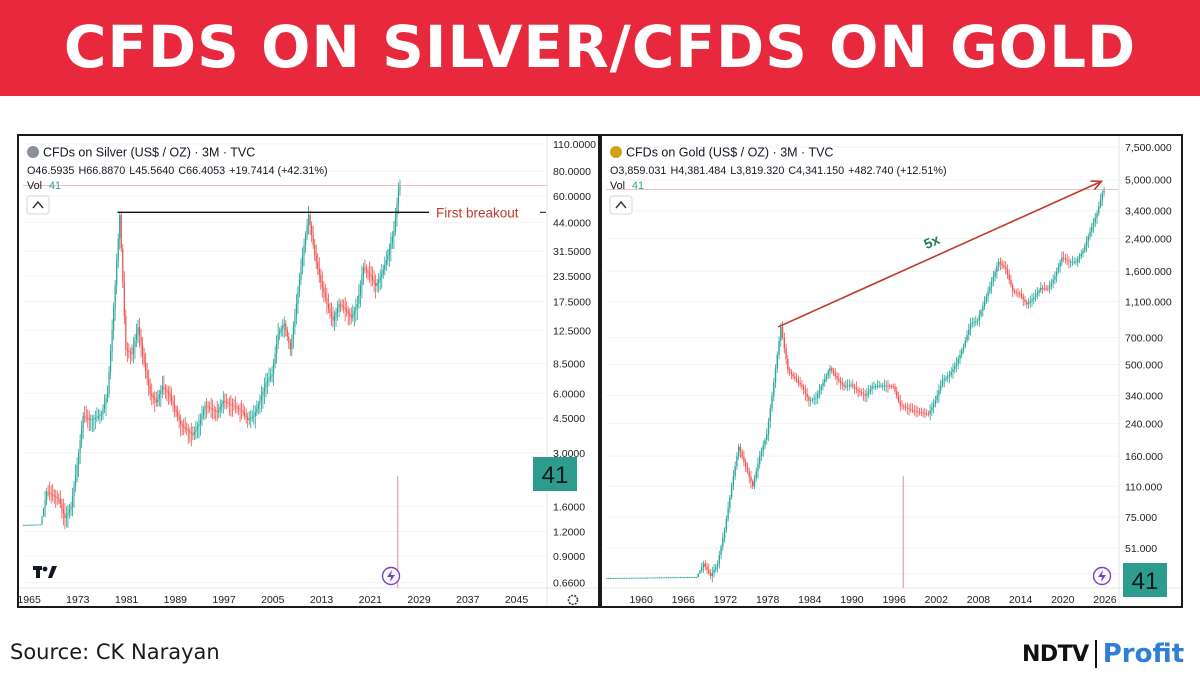 This screenshot has width=1200, height=675. Describe the element at coordinates (569, 394) in the screenshot. I see `y-tick-label: 6.0000` at that location.